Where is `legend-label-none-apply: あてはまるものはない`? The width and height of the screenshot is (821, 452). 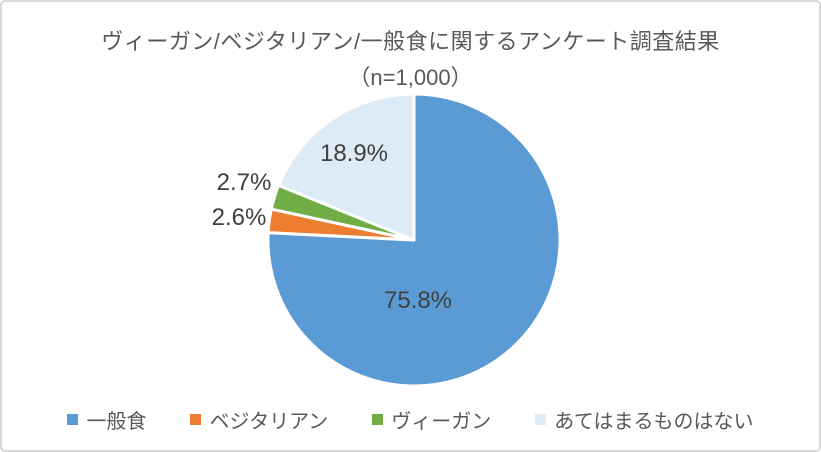 legend-label-none-apply: あてはまるものはない is located at coordinates (654, 422).